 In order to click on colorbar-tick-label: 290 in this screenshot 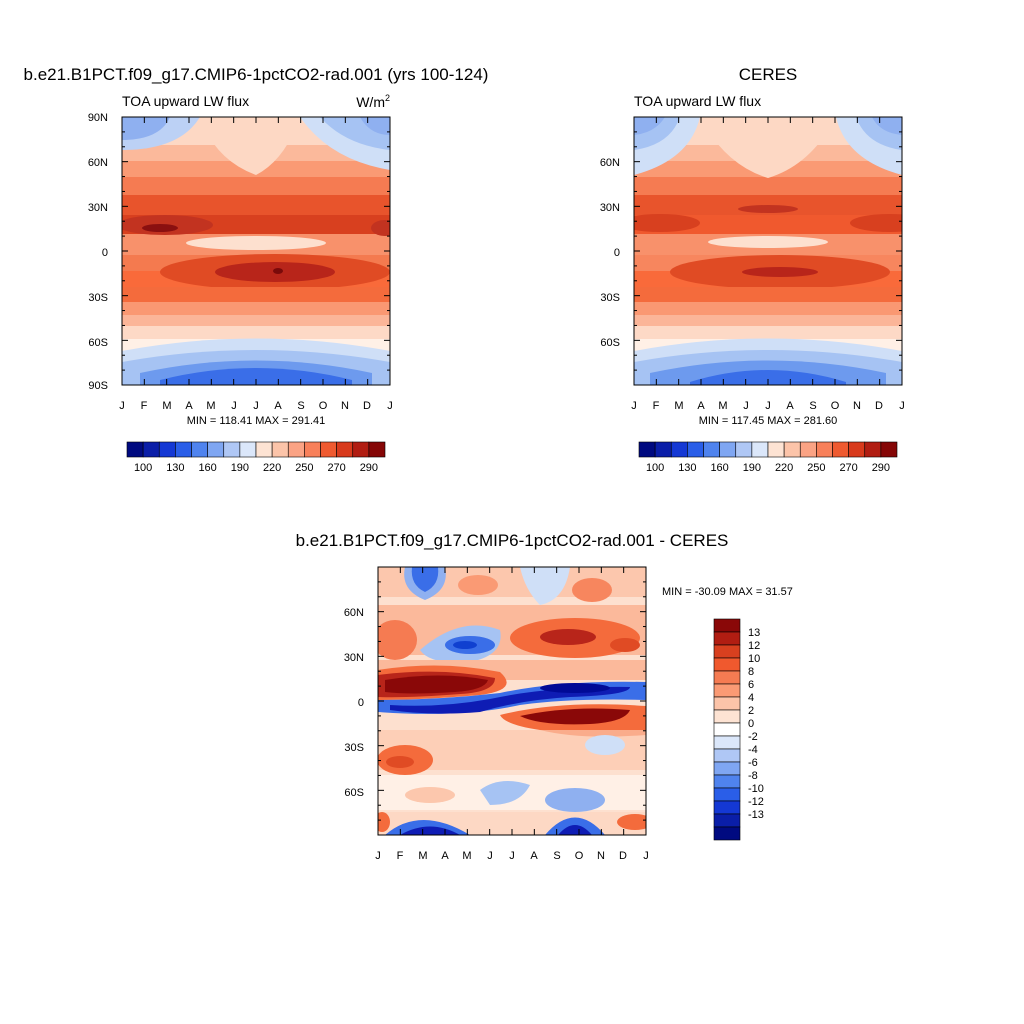, I will do `click(369, 468)`.